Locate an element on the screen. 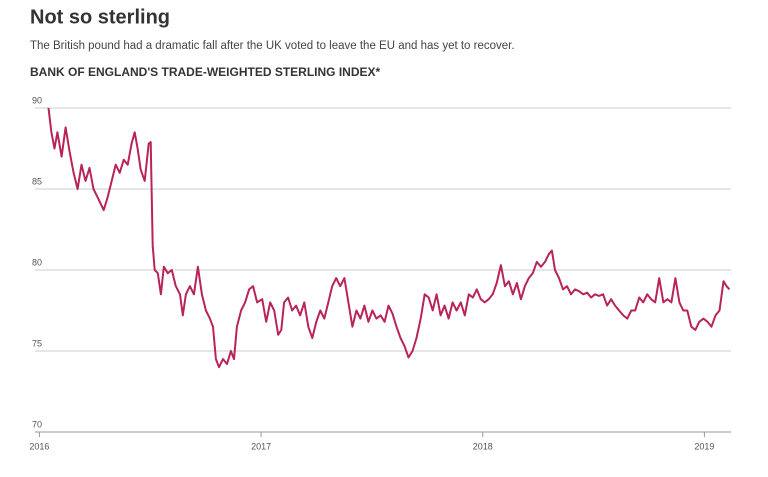 Image resolution: width=768 pixels, height=477 pixels. x-tick-label: 2016 is located at coordinates (39, 446).